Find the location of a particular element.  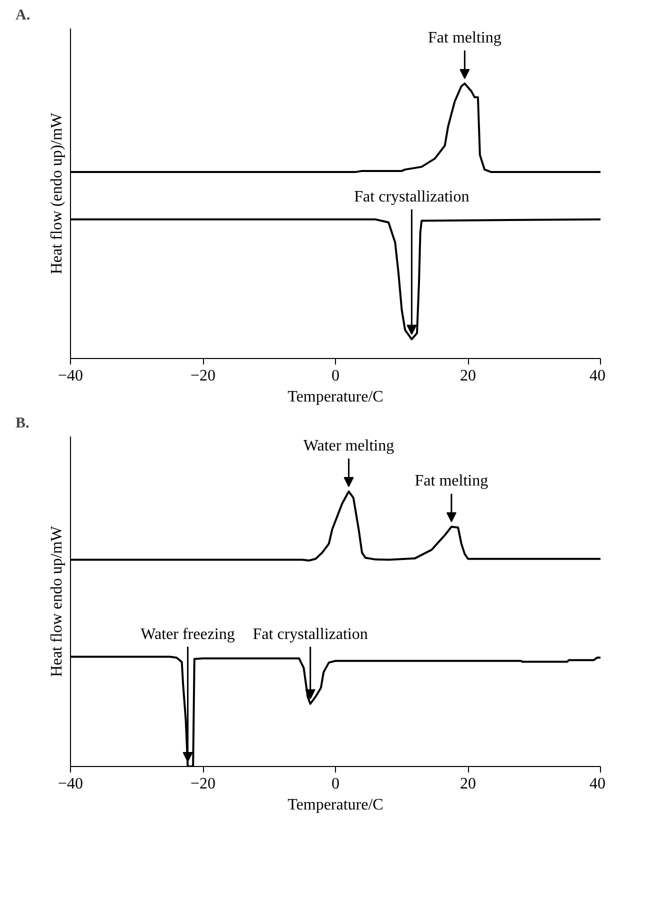

y-axis-title: Heat flow (endo up)/mW is located at coordinates (57, 193).